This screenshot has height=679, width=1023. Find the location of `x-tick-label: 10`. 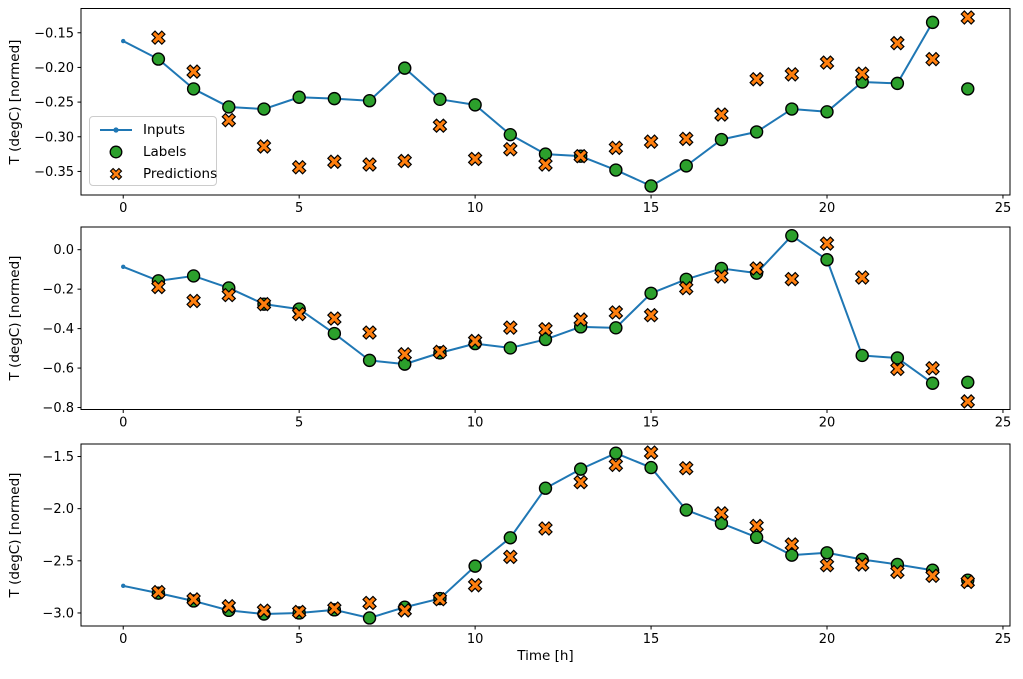

x-tick-label: 10 is located at coordinates (475, 208).